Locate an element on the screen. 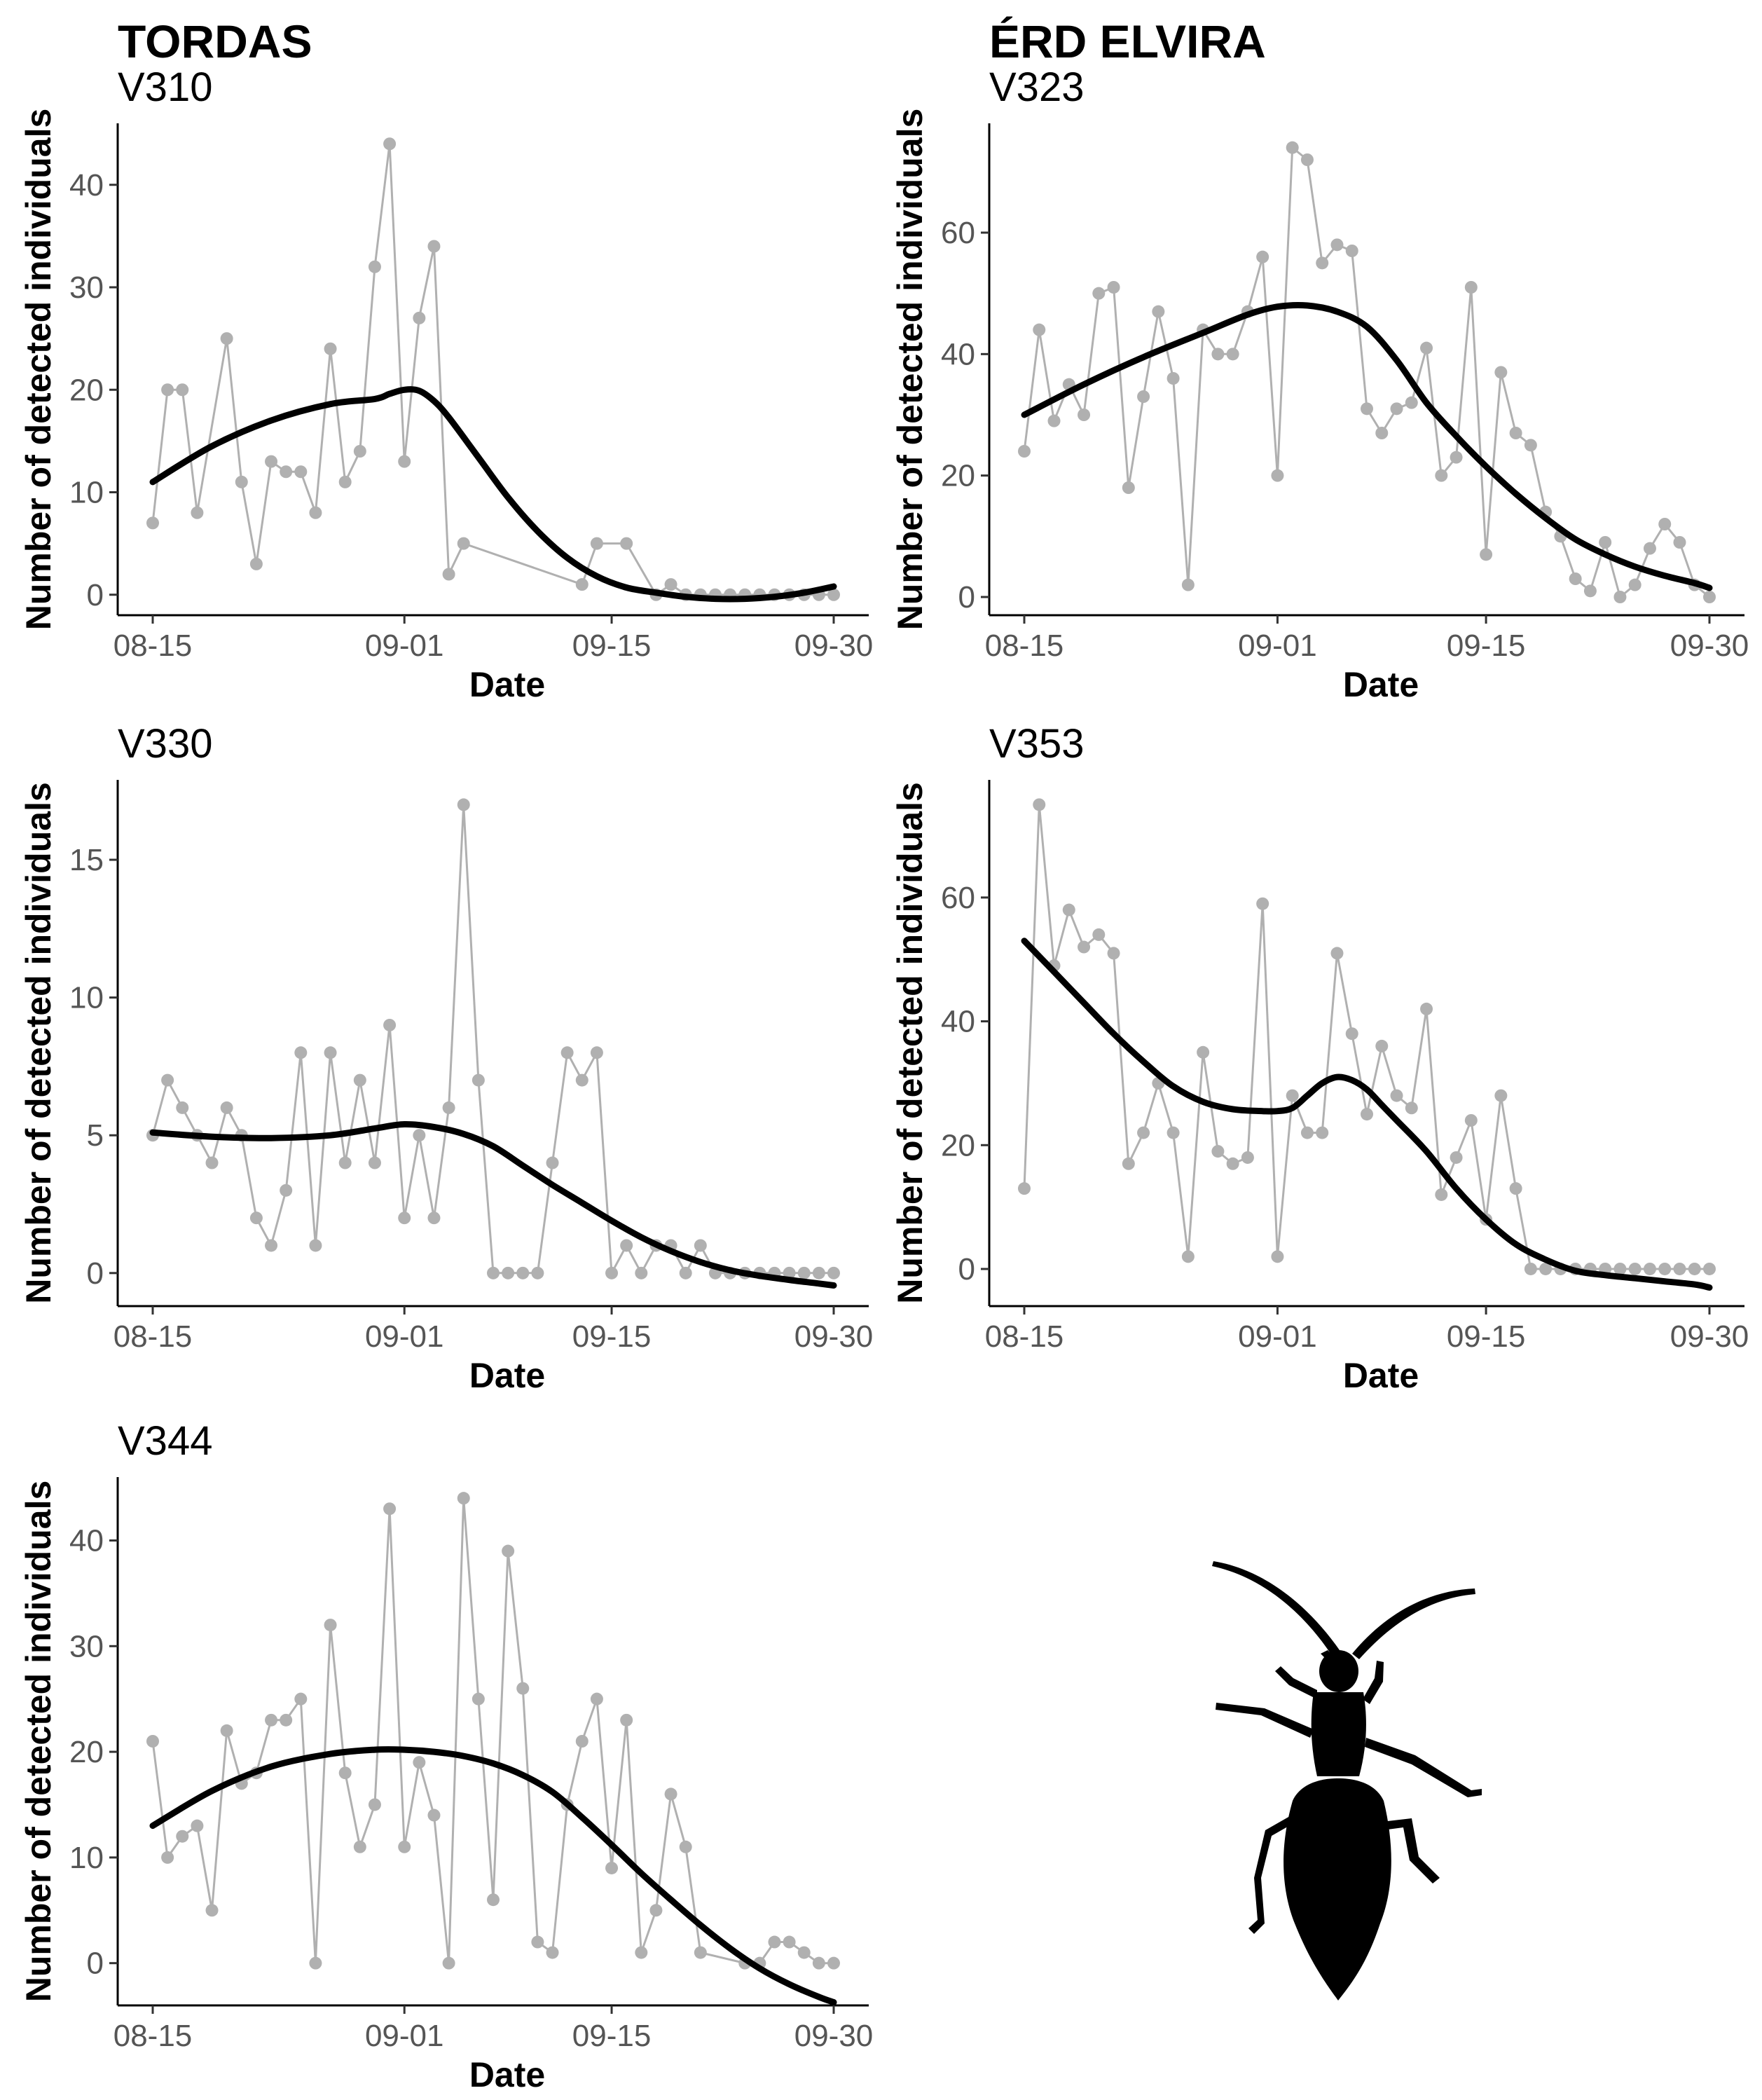 Image resolution: width=1762 pixels, height=2100 pixels. y-tick-label: 30 is located at coordinates (86, 1646).